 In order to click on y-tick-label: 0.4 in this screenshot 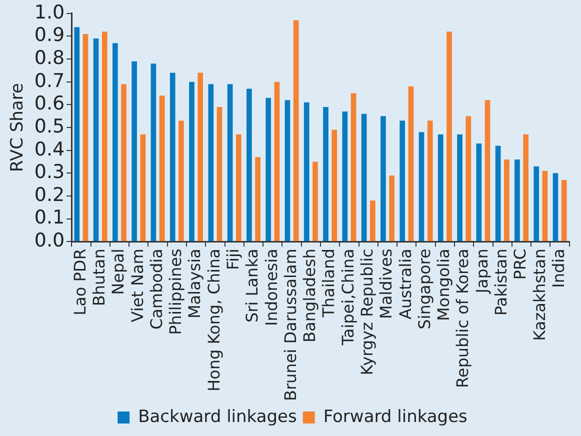, I will do `click(49, 149)`.